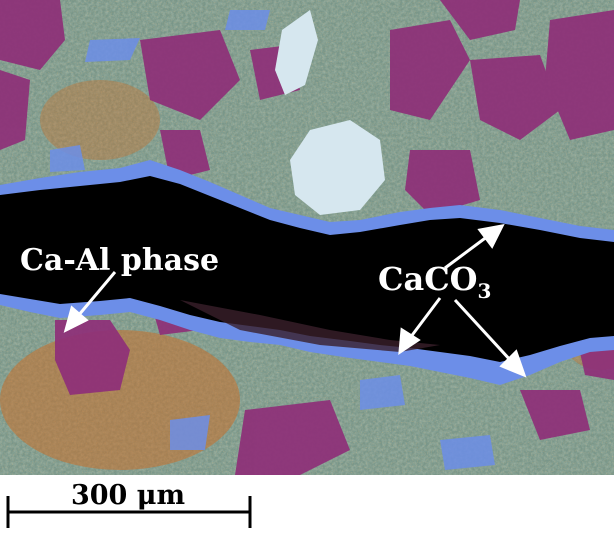  Describe the element at coordinates (485, 291) in the screenshot. I see `caco3-label-subscript: 3` at that location.